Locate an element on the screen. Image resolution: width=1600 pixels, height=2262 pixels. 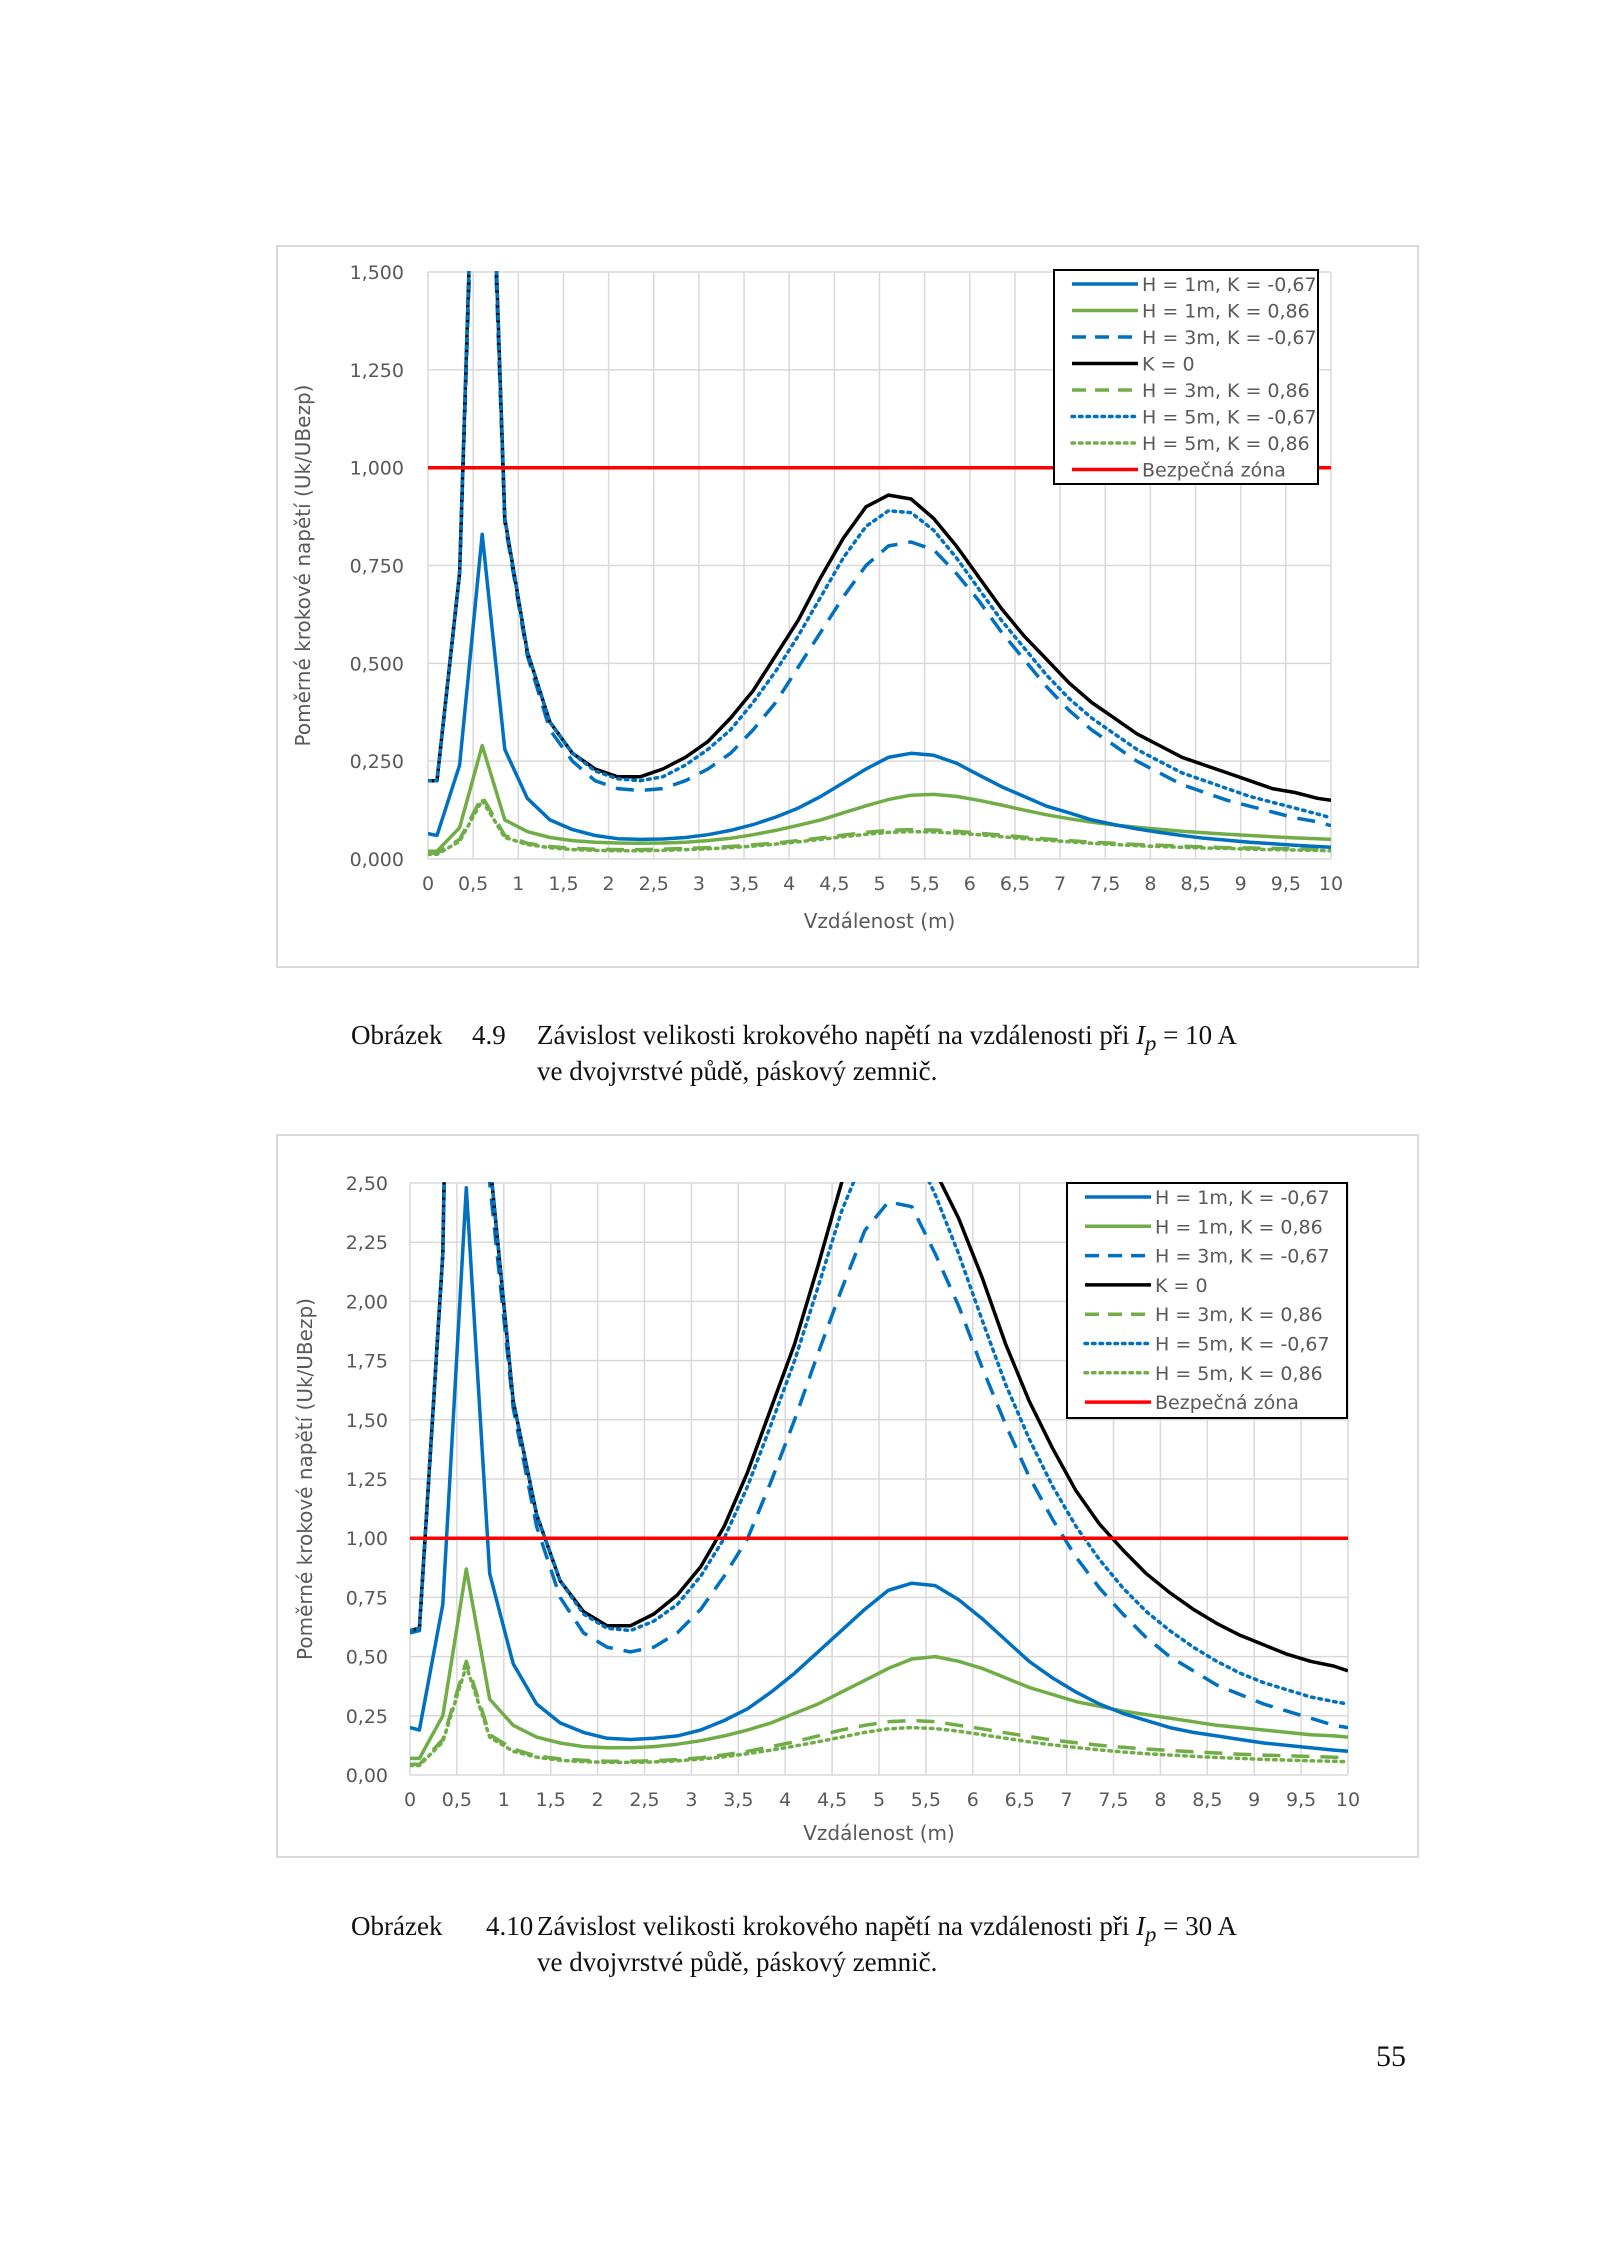
y-tick-label: 0,500 is located at coordinates (377, 664).